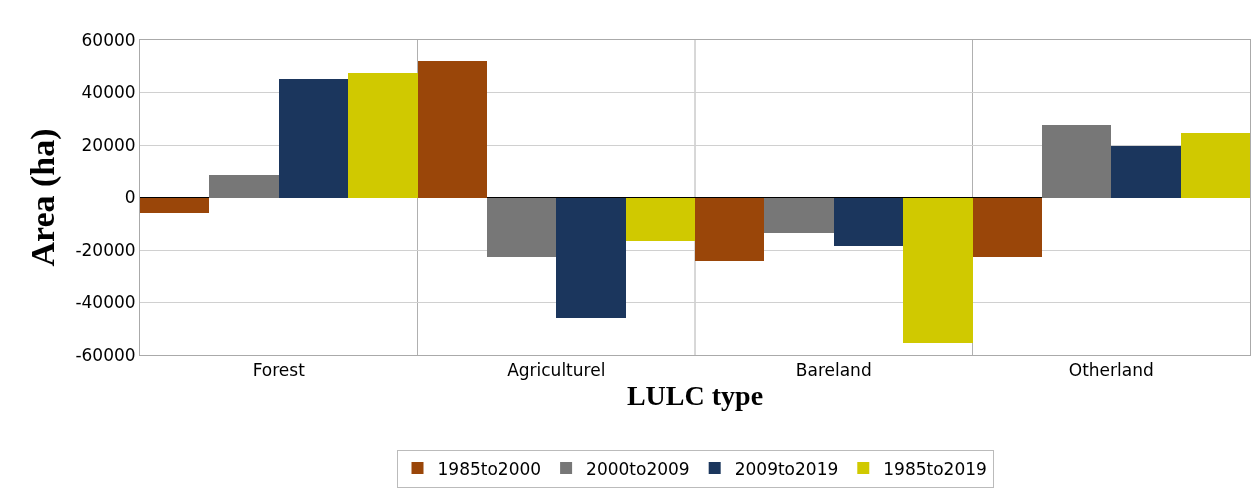  What do you see at coordinates (108, 144) in the screenshot?
I see `y-tick-label: 20000` at bounding box center [108, 144].